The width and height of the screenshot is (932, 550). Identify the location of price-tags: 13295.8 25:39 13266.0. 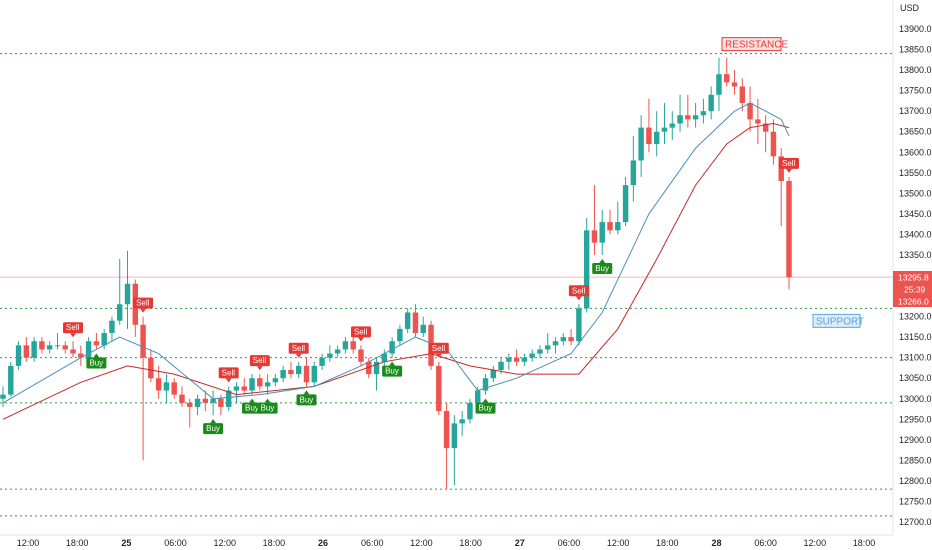
(912, 289).